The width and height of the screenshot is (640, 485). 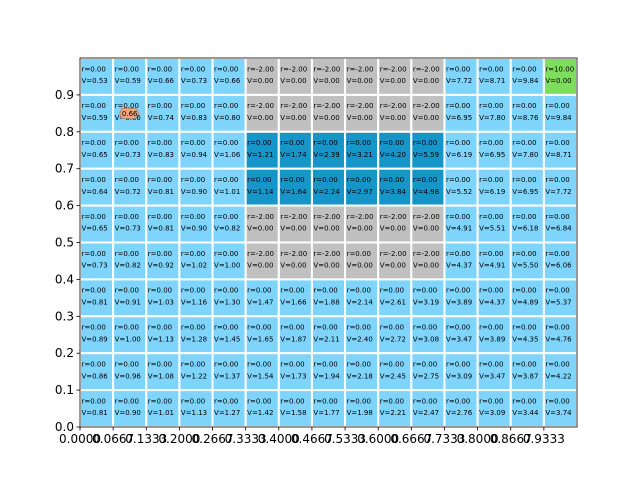 What do you see at coordinates (64, 95) in the screenshot?
I see `y-tick-label: 0.9` at bounding box center [64, 95].